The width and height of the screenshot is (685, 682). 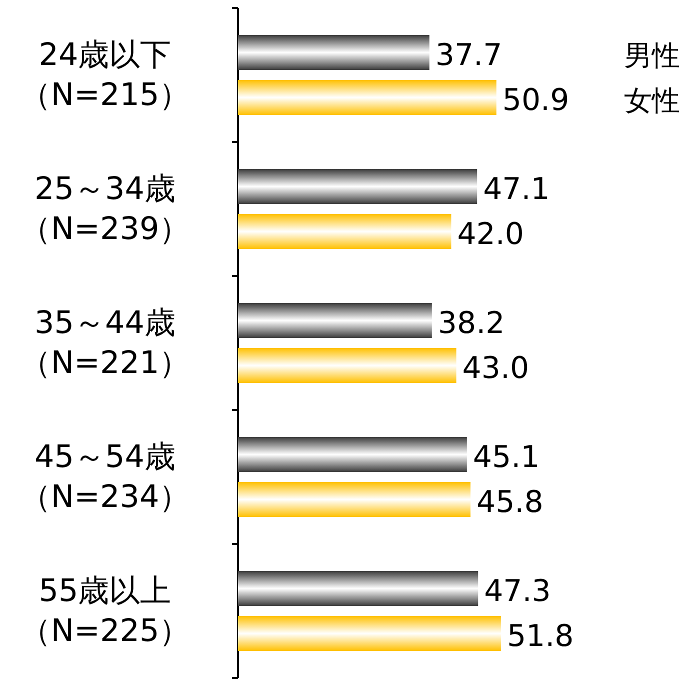 What do you see at coordinates (105, 209) in the screenshot?
I see `y-tick-label: 25～34歳（N=239）` at bounding box center [105, 209].